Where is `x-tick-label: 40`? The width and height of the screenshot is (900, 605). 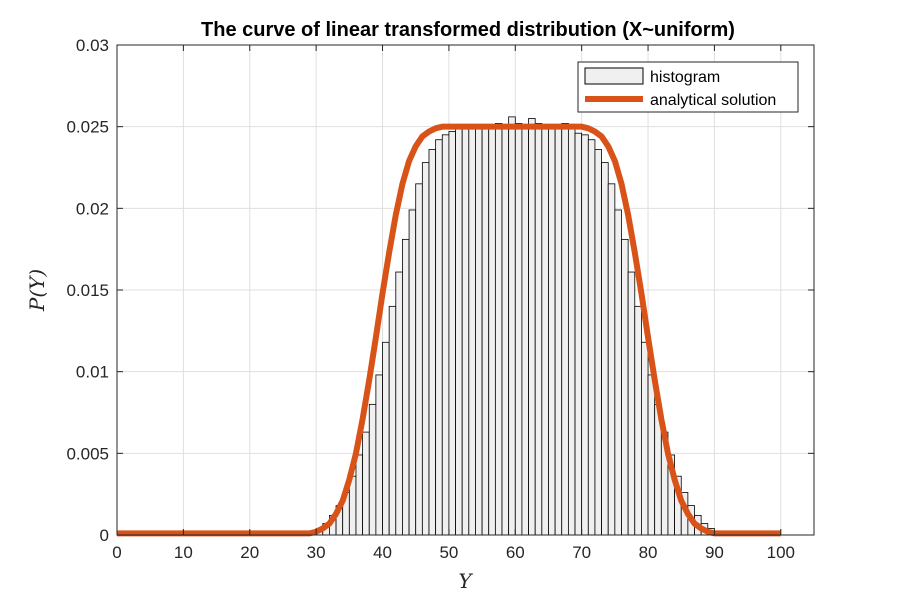 x-tick-label: 40 is located at coordinates (382, 552).